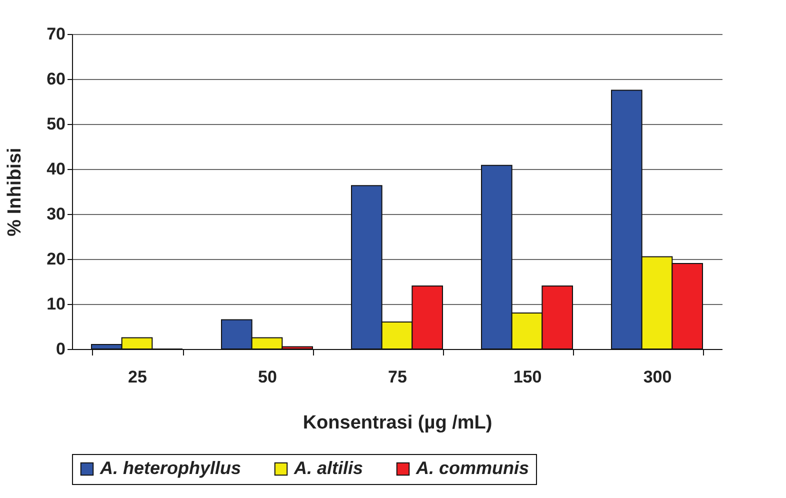 The image size is (786, 498). What do you see at coordinates (15, 192) in the screenshot?
I see `y-axis-title: % Inhibisi` at bounding box center [15, 192].